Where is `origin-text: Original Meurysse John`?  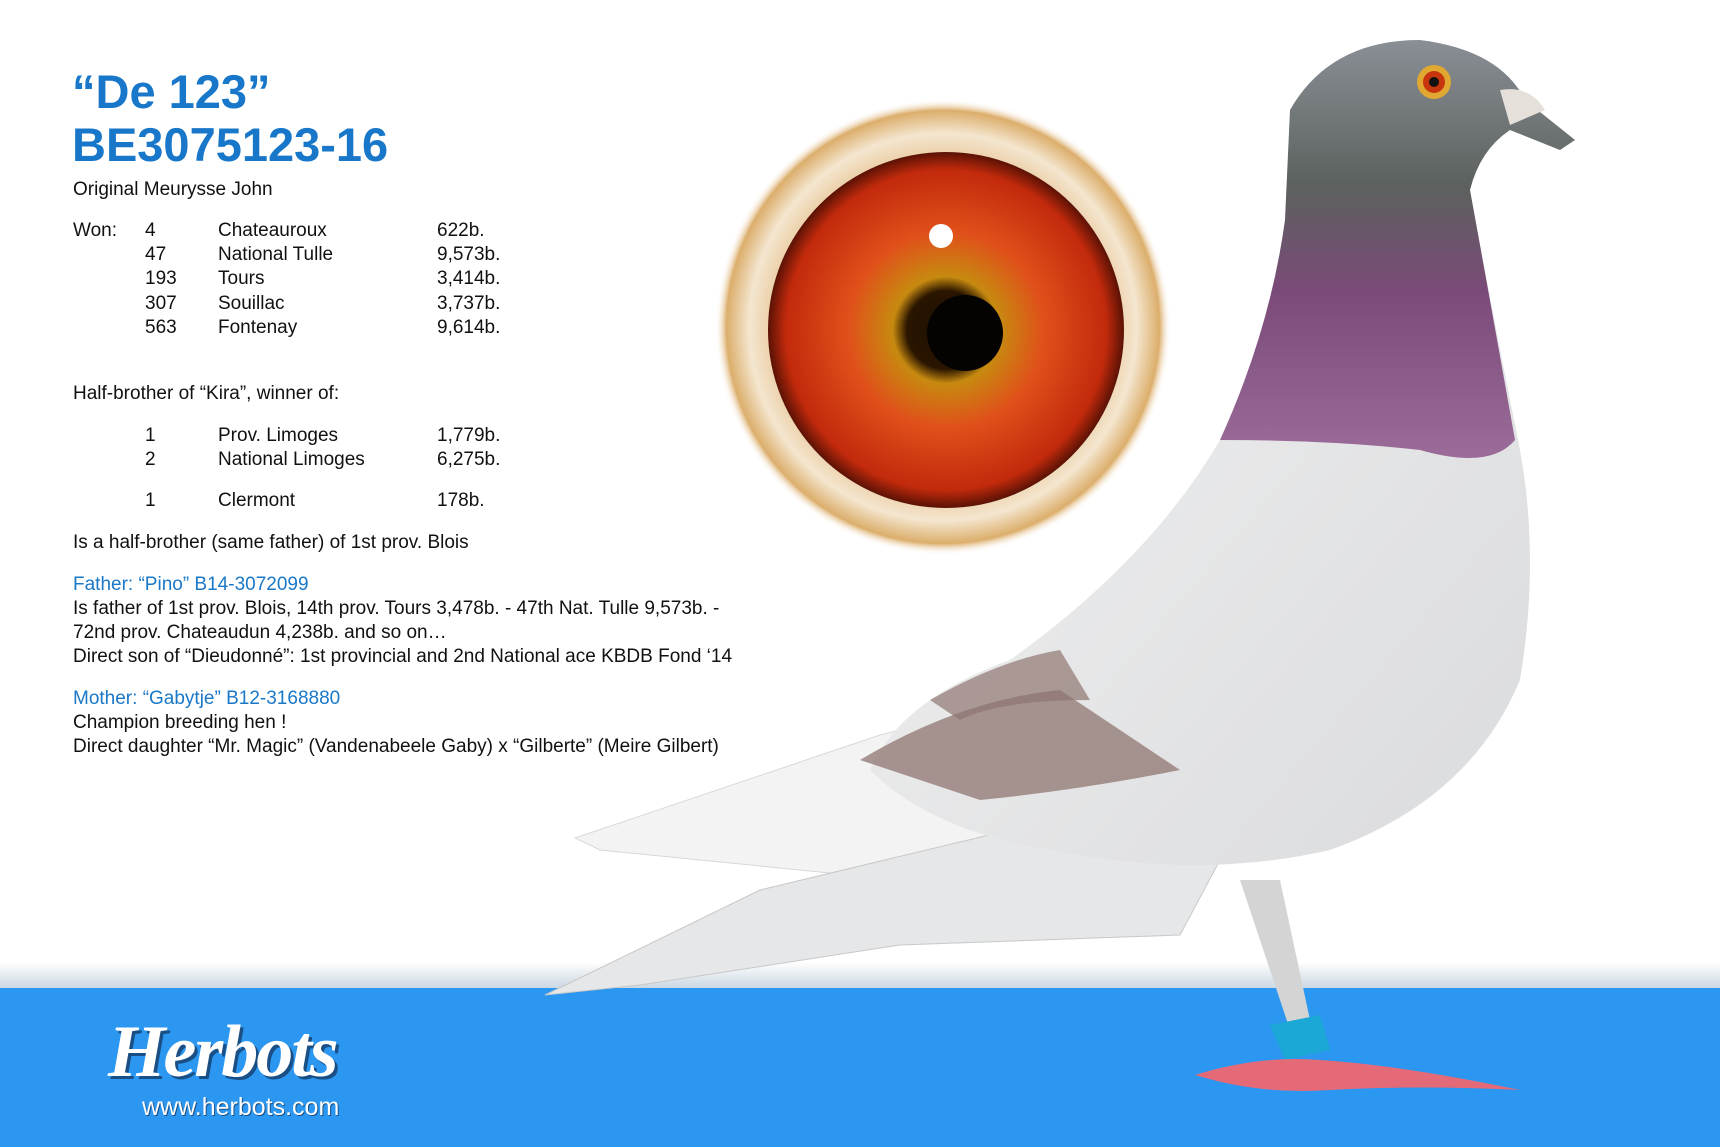 origin-text: Original Meurysse John is located at coordinates (173, 189).